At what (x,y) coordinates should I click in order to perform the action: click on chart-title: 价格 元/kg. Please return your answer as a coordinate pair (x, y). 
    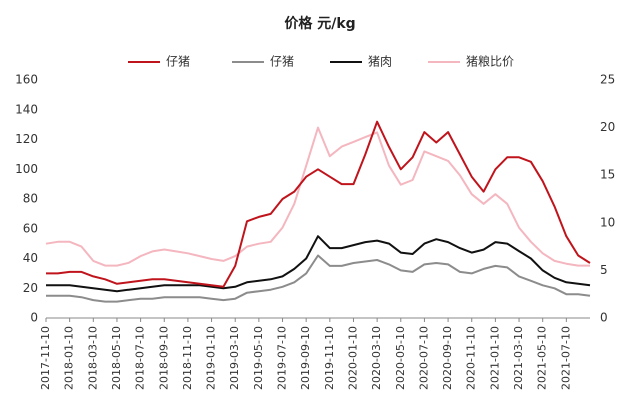
    Looking at the image, I should click on (319, 23).